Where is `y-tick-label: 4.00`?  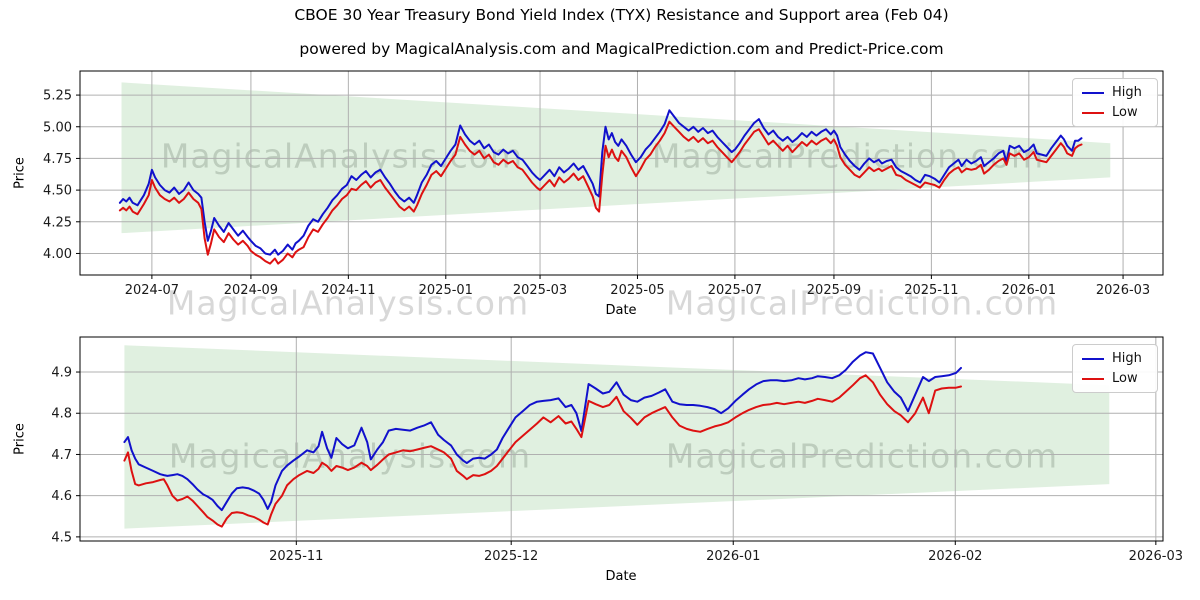
y-tick-label: 4.00 is located at coordinates (57, 254).